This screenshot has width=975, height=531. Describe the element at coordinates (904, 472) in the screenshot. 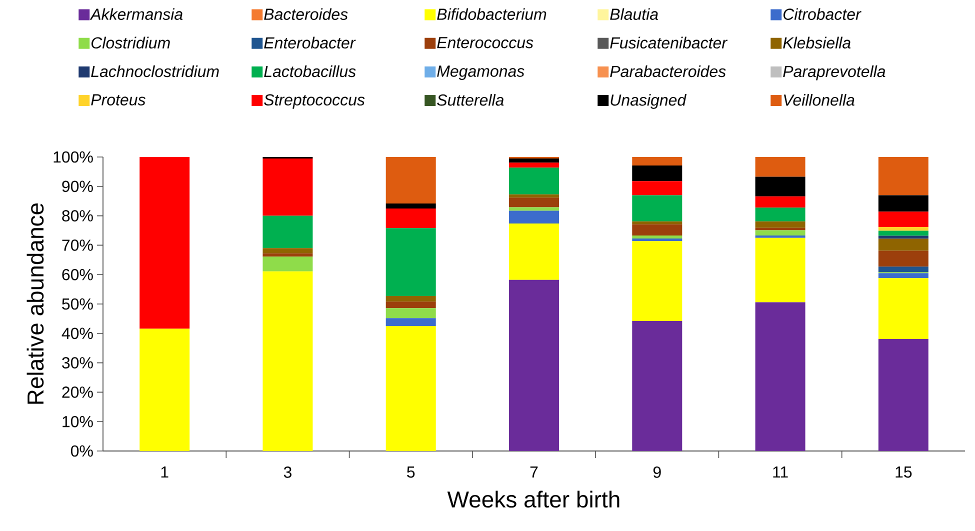

I see `x-tick-label: 15` at that location.